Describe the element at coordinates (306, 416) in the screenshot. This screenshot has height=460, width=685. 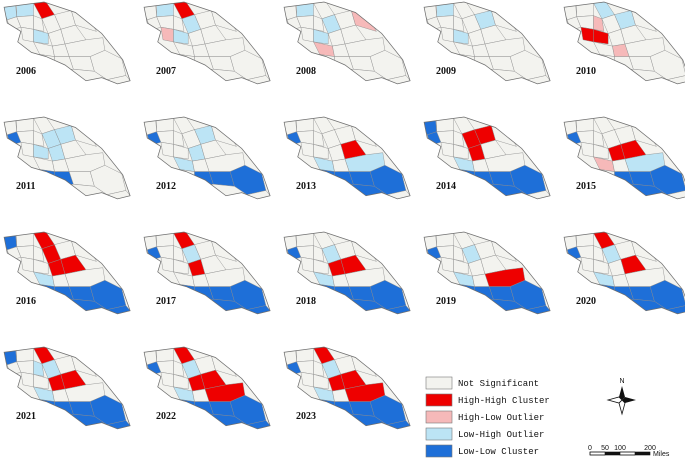
I see `year-label: 2023` at that location.